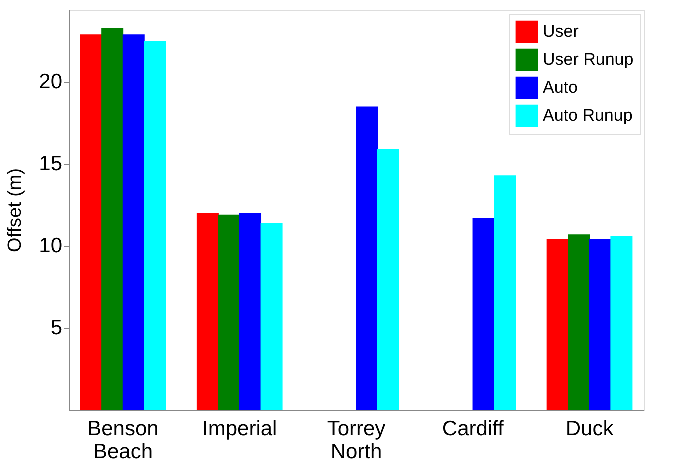 The height and width of the screenshot is (472, 679). I want to click on y-axis-title: Offset (m), so click(15, 210).